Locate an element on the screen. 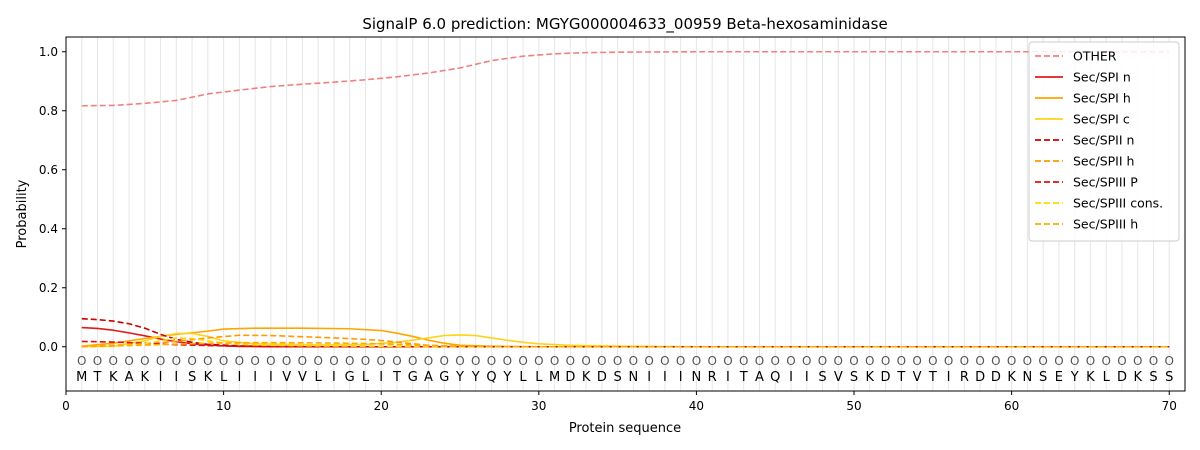  y-axis-label: Probability is located at coordinates (22, 213).